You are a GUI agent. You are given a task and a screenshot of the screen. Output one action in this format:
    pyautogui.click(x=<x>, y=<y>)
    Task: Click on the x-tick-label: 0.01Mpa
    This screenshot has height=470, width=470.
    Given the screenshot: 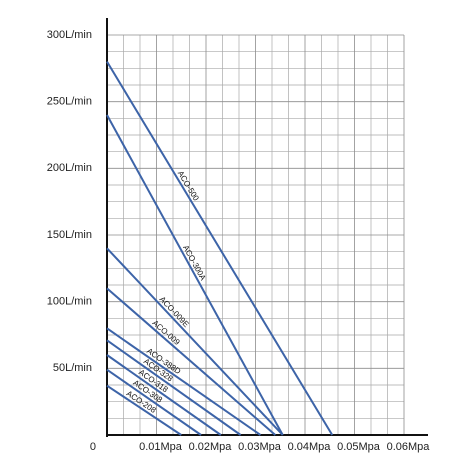 What is the action you would take?
    pyautogui.click(x=161, y=447)
    